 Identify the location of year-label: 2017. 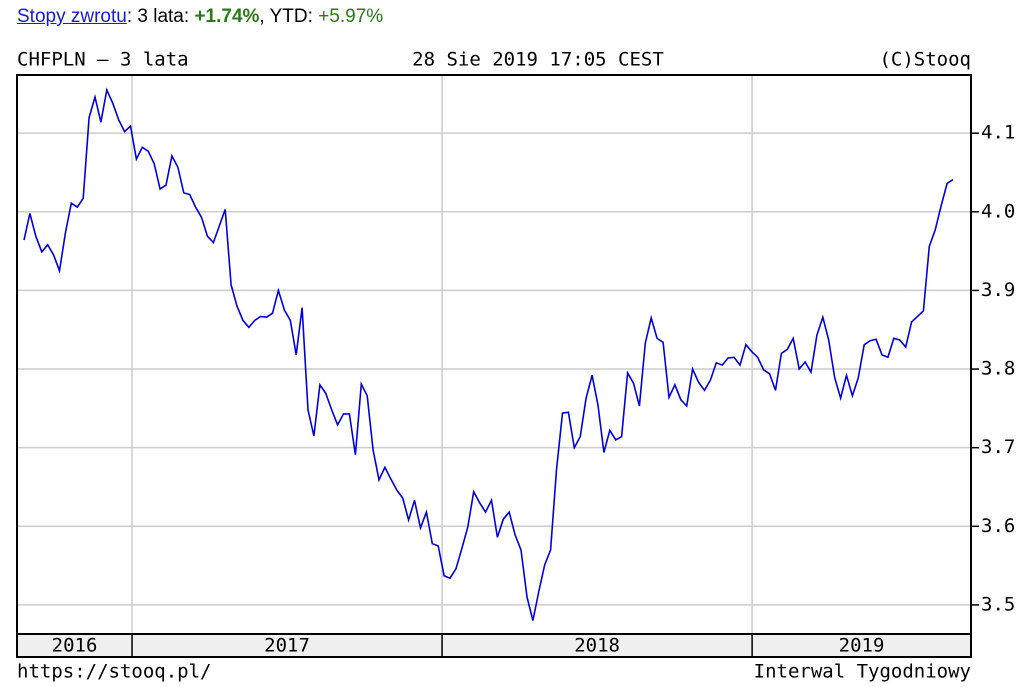
(287, 646).